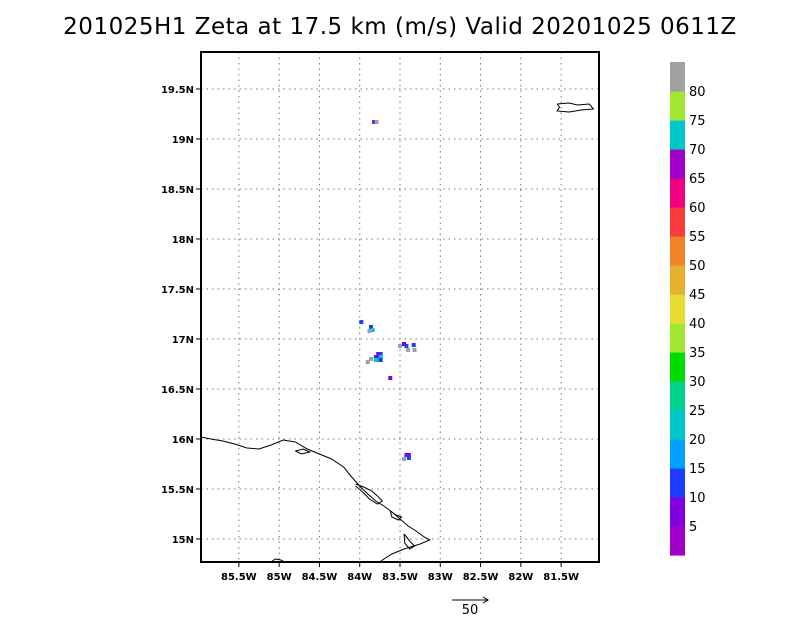 The width and height of the screenshot is (800, 618). Describe the element at coordinates (697, 266) in the screenshot. I see `colorbar-label: 50` at that location.